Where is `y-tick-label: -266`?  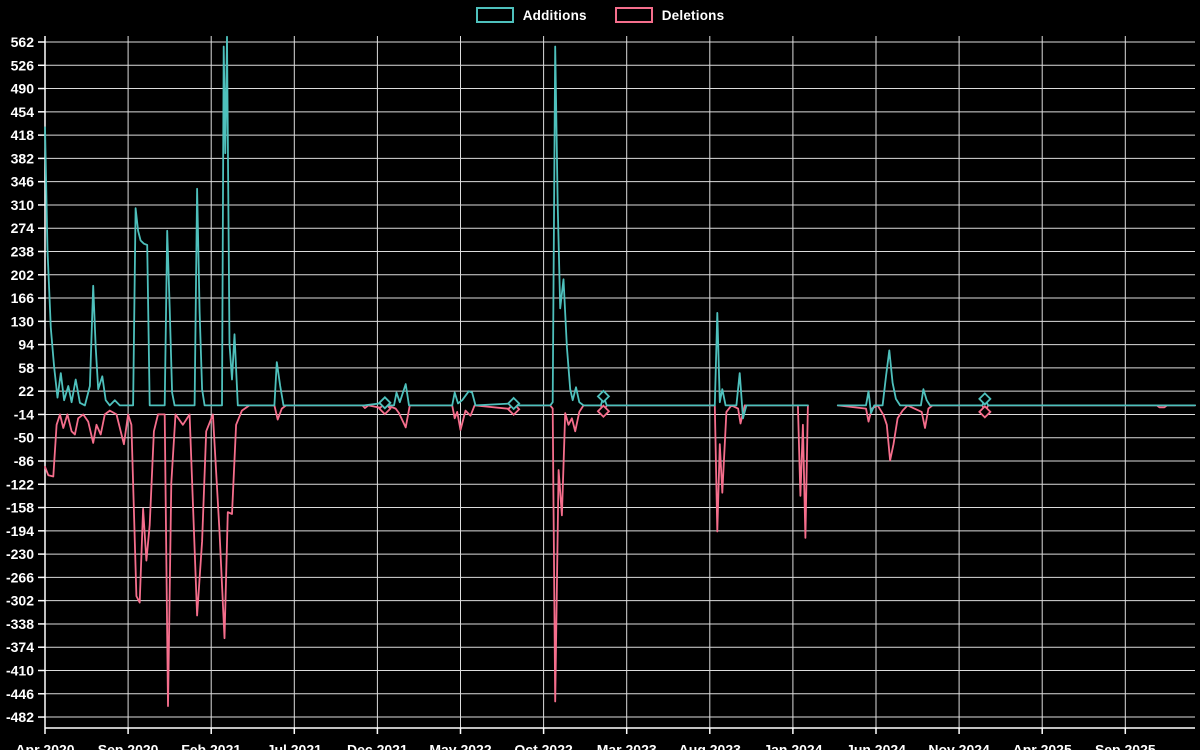 y-tick-label: -266 is located at coordinates (20, 577).